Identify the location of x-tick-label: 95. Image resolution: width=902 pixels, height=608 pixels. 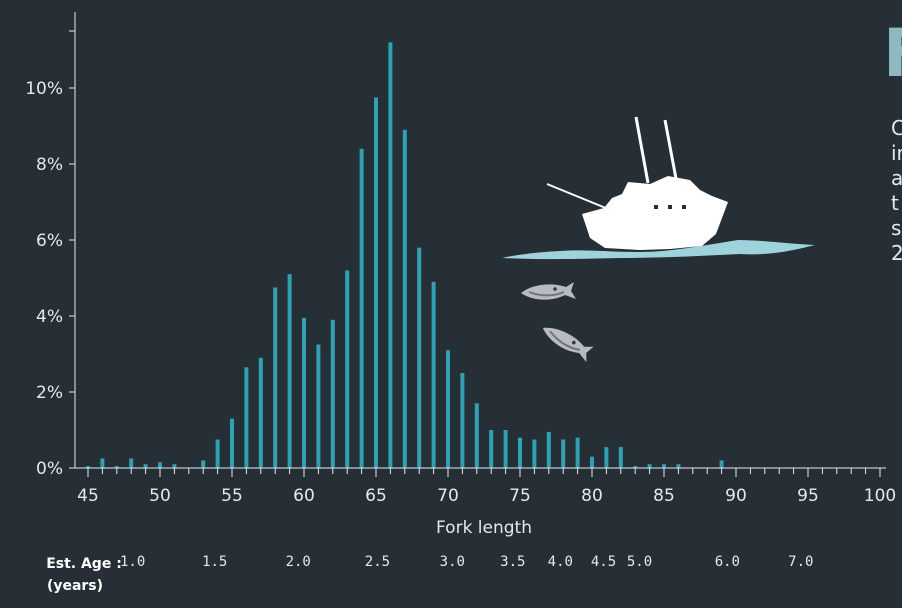
(808, 496).